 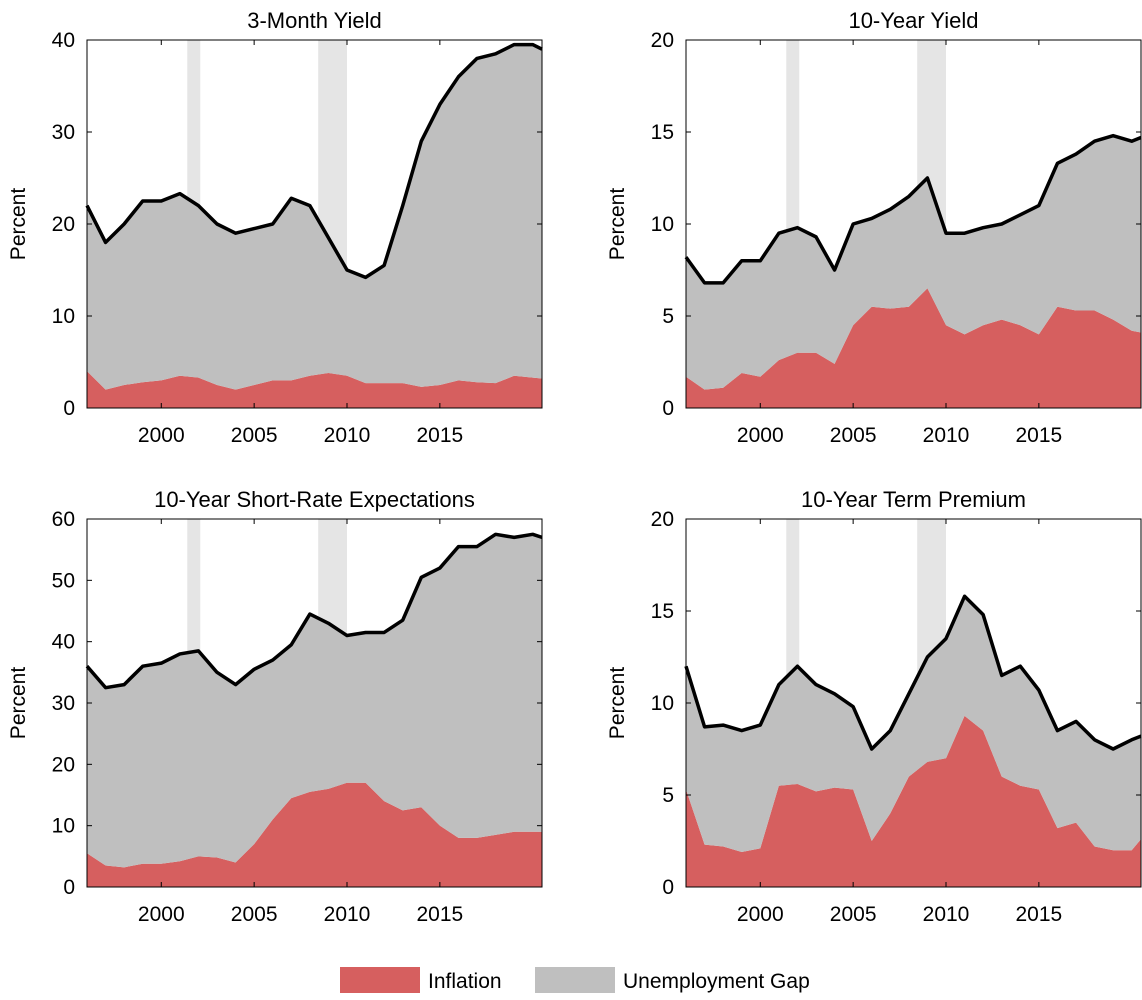 I want to click on chart-title: 10-Year Yield, so click(x=913, y=20).